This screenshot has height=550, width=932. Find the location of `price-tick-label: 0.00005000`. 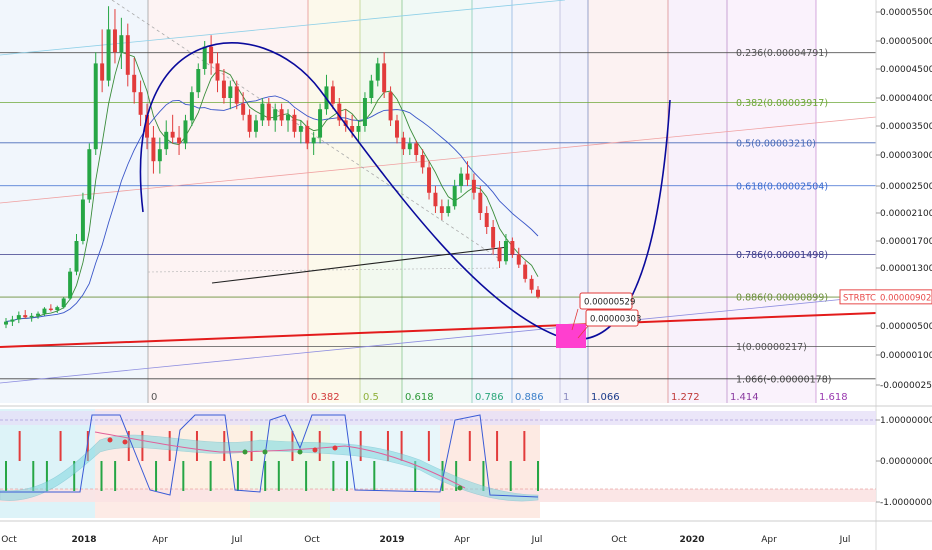

price-tick-label: 0.00005000 is located at coordinates (906, 42).